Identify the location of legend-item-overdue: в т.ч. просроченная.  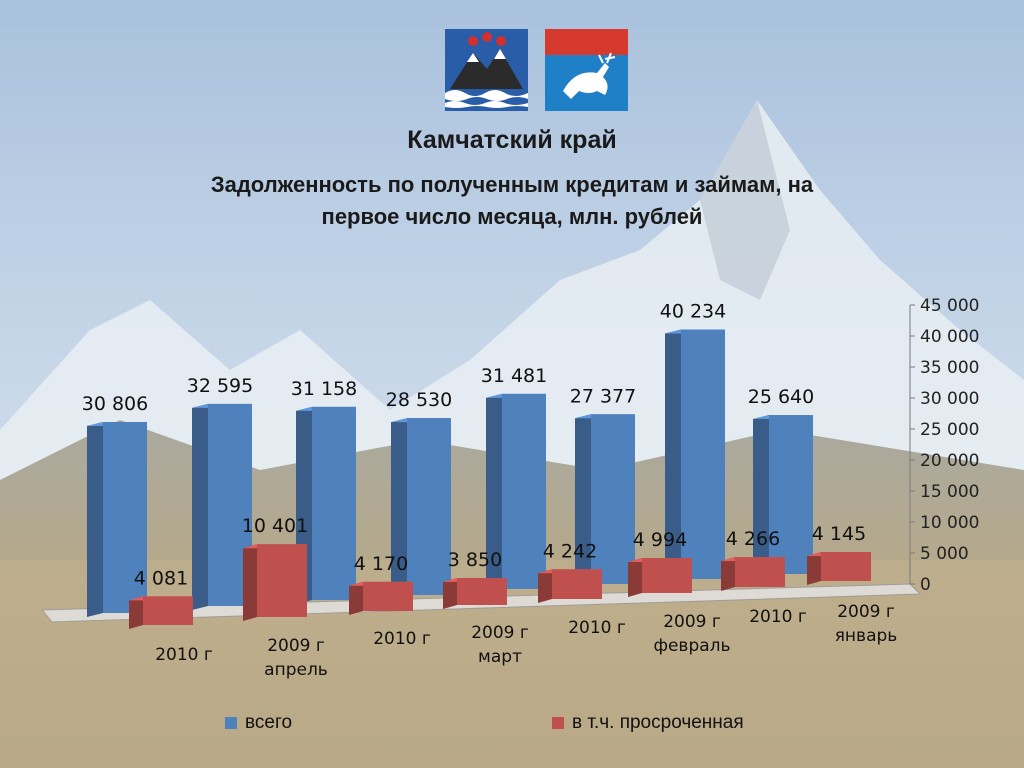
(648, 723).